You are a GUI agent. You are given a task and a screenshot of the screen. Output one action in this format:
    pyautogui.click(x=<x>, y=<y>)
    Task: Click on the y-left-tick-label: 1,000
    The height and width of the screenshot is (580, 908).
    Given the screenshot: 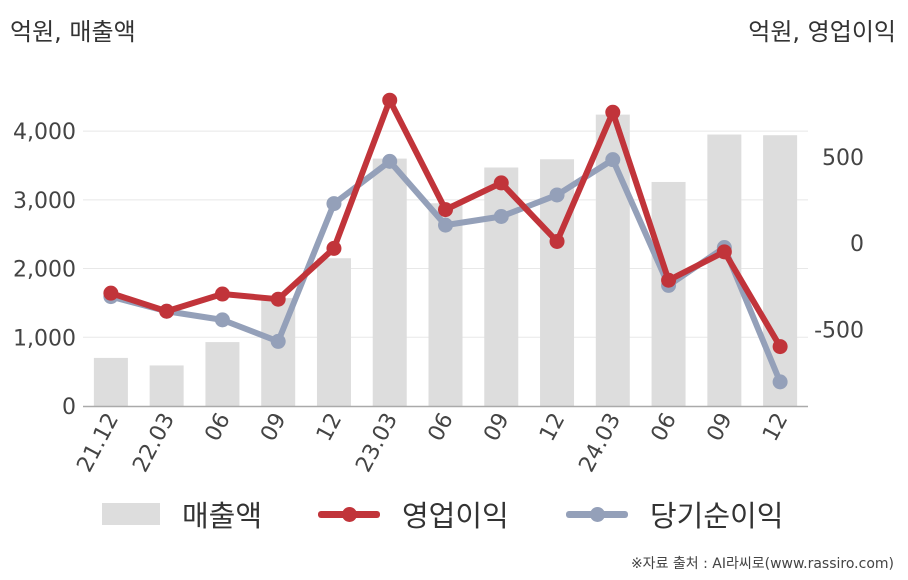 What is the action you would take?
    pyautogui.click(x=44, y=338)
    